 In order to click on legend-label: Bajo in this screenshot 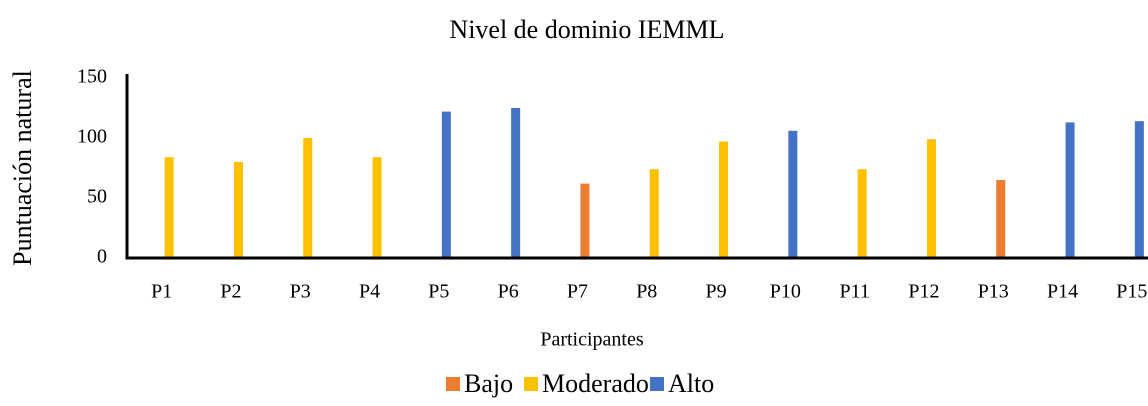, I will do `click(488, 383)`.